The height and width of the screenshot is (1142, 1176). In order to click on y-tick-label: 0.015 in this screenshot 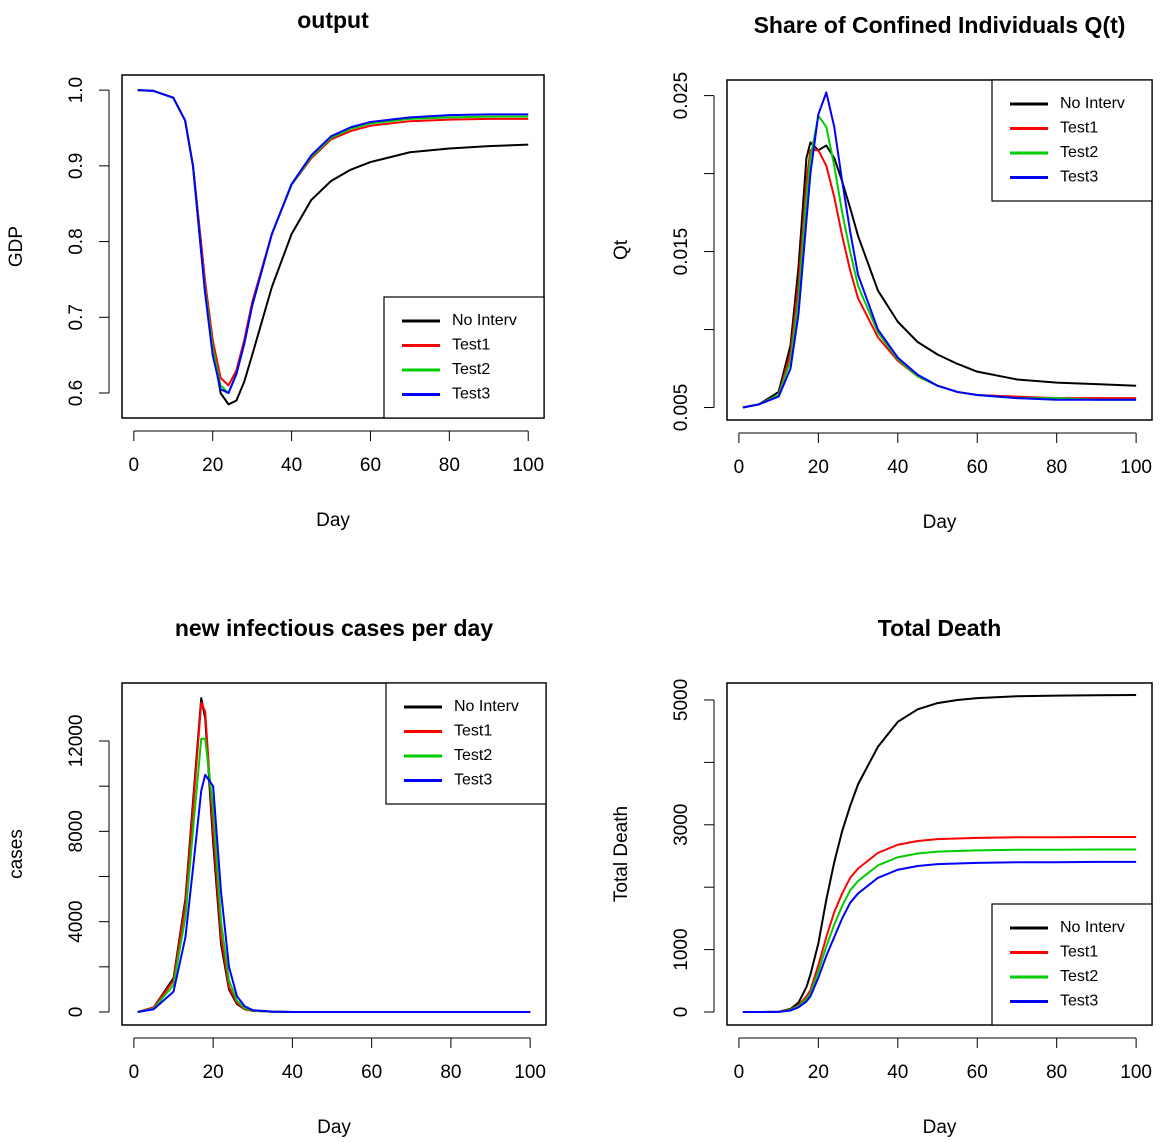, I will do `click(681, 252)`.